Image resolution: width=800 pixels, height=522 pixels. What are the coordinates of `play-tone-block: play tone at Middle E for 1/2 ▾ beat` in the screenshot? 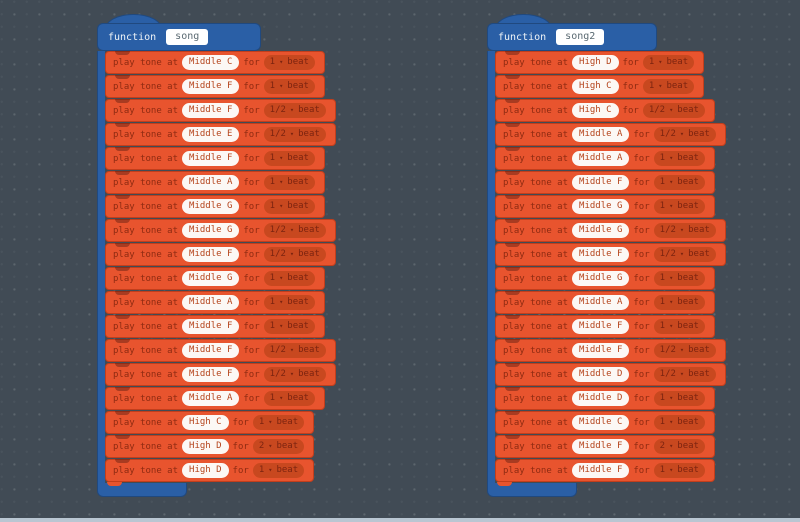 It's located at (220, 134).